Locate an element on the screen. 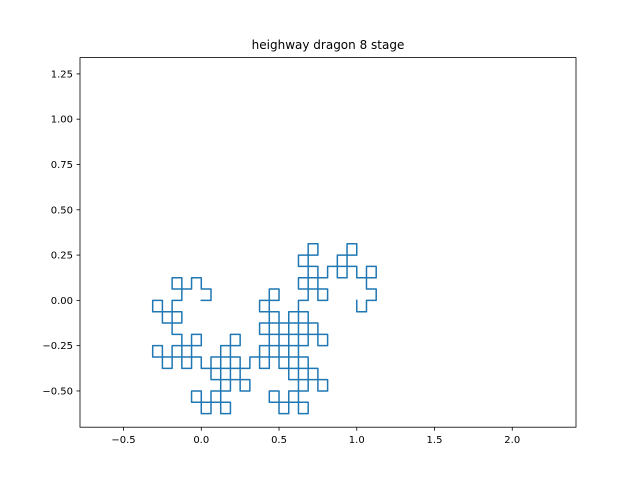 Image resolution: width=640 pixels, height=480 pixels. y-tick-label: 1.25 is located at coordinates (62, 74).